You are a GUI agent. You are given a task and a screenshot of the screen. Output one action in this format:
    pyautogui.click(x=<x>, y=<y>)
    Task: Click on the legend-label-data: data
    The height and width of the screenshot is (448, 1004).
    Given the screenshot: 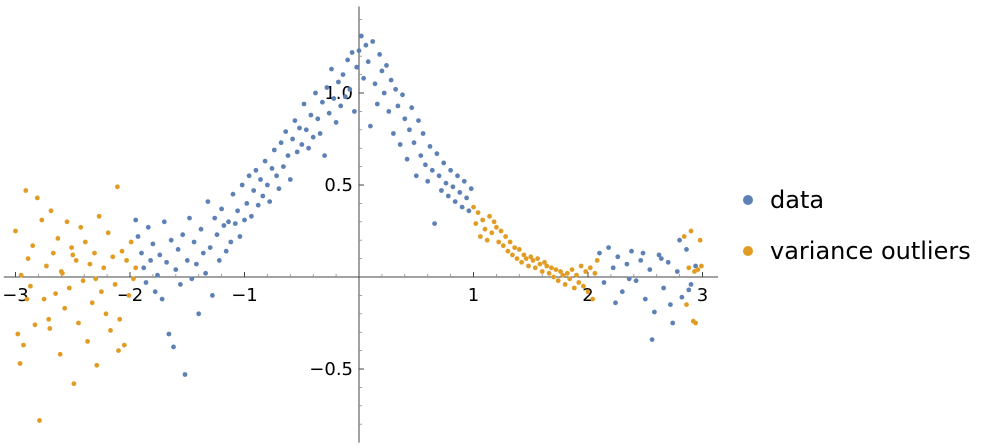 What is the action you would take?
    pyautogui.click(x=797, y=199)
    